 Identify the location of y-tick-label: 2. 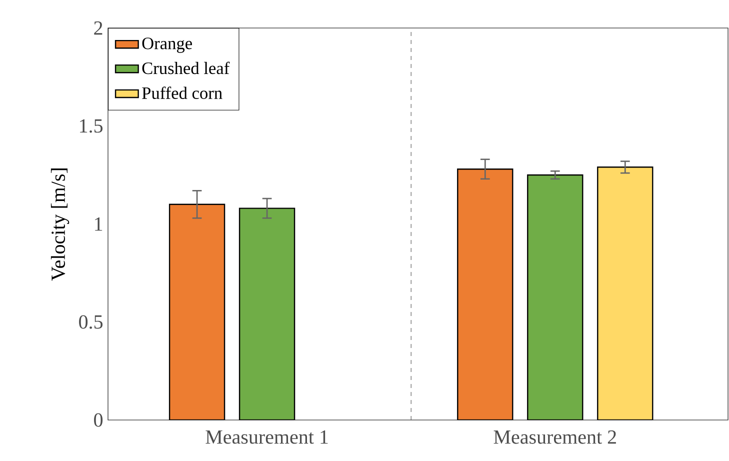
(98, 28).